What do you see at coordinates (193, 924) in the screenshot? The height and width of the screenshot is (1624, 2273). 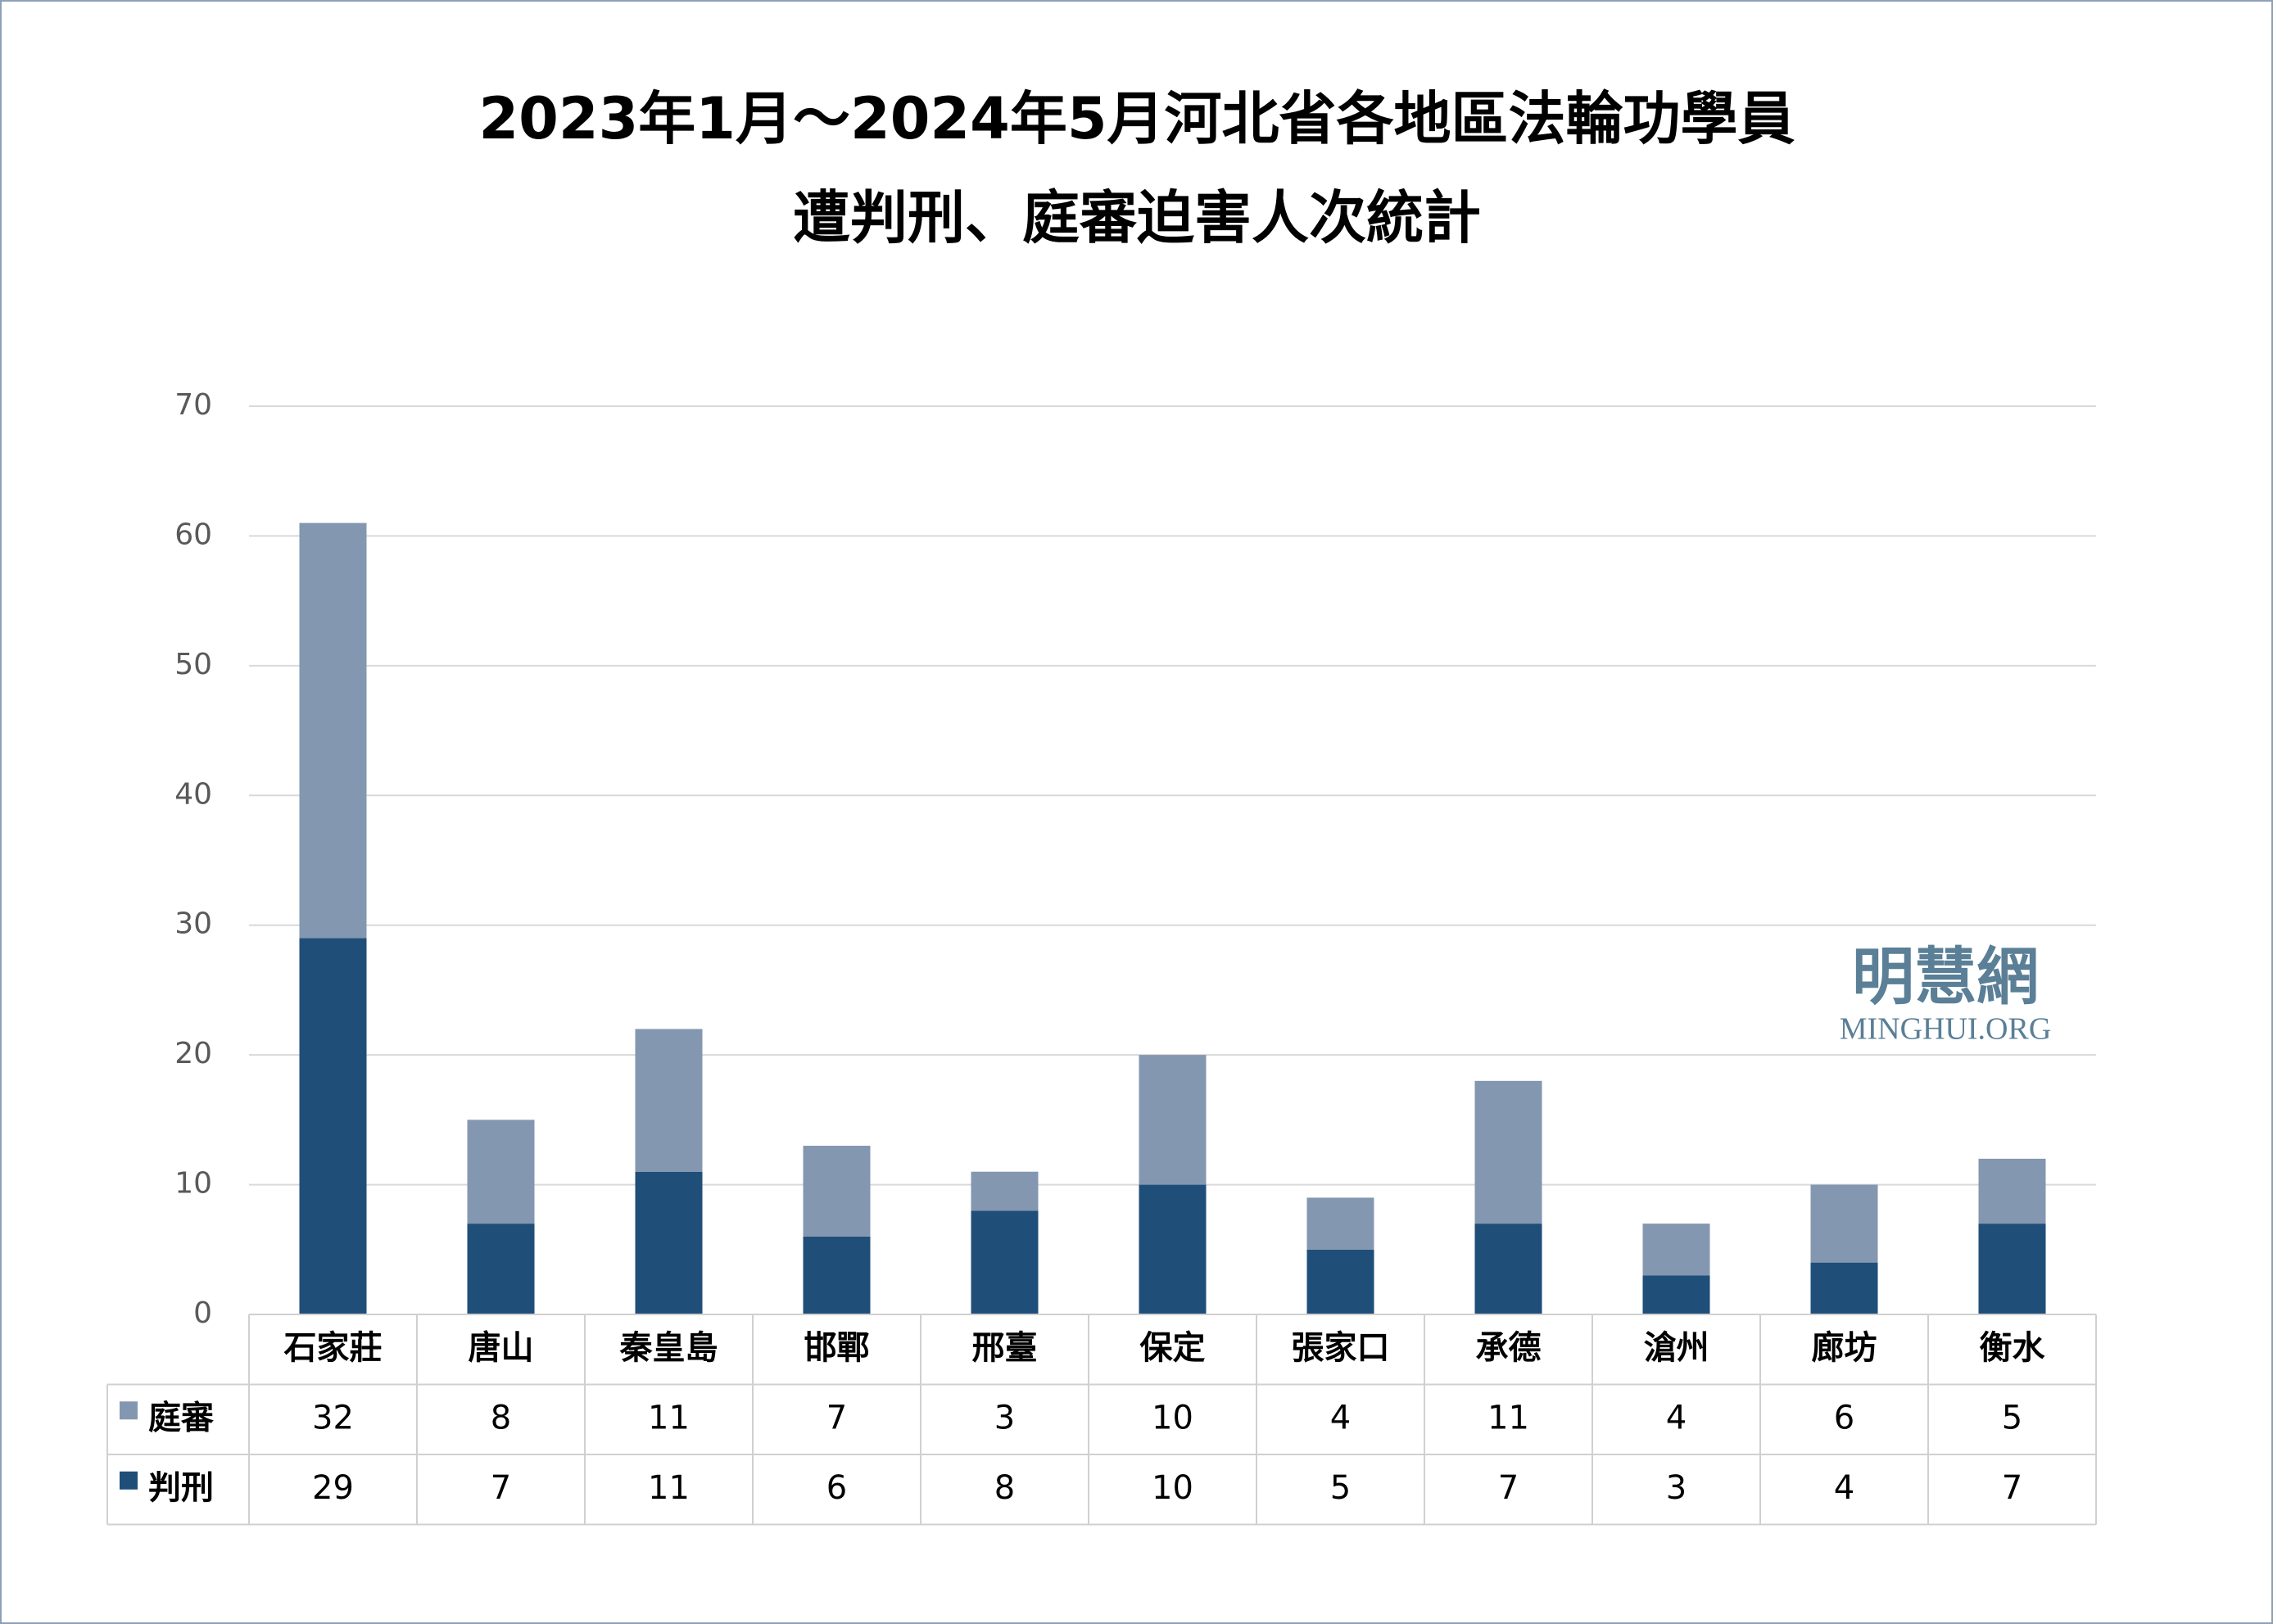 I see `y-tick-label: 30` at bounding box center [193, 924].